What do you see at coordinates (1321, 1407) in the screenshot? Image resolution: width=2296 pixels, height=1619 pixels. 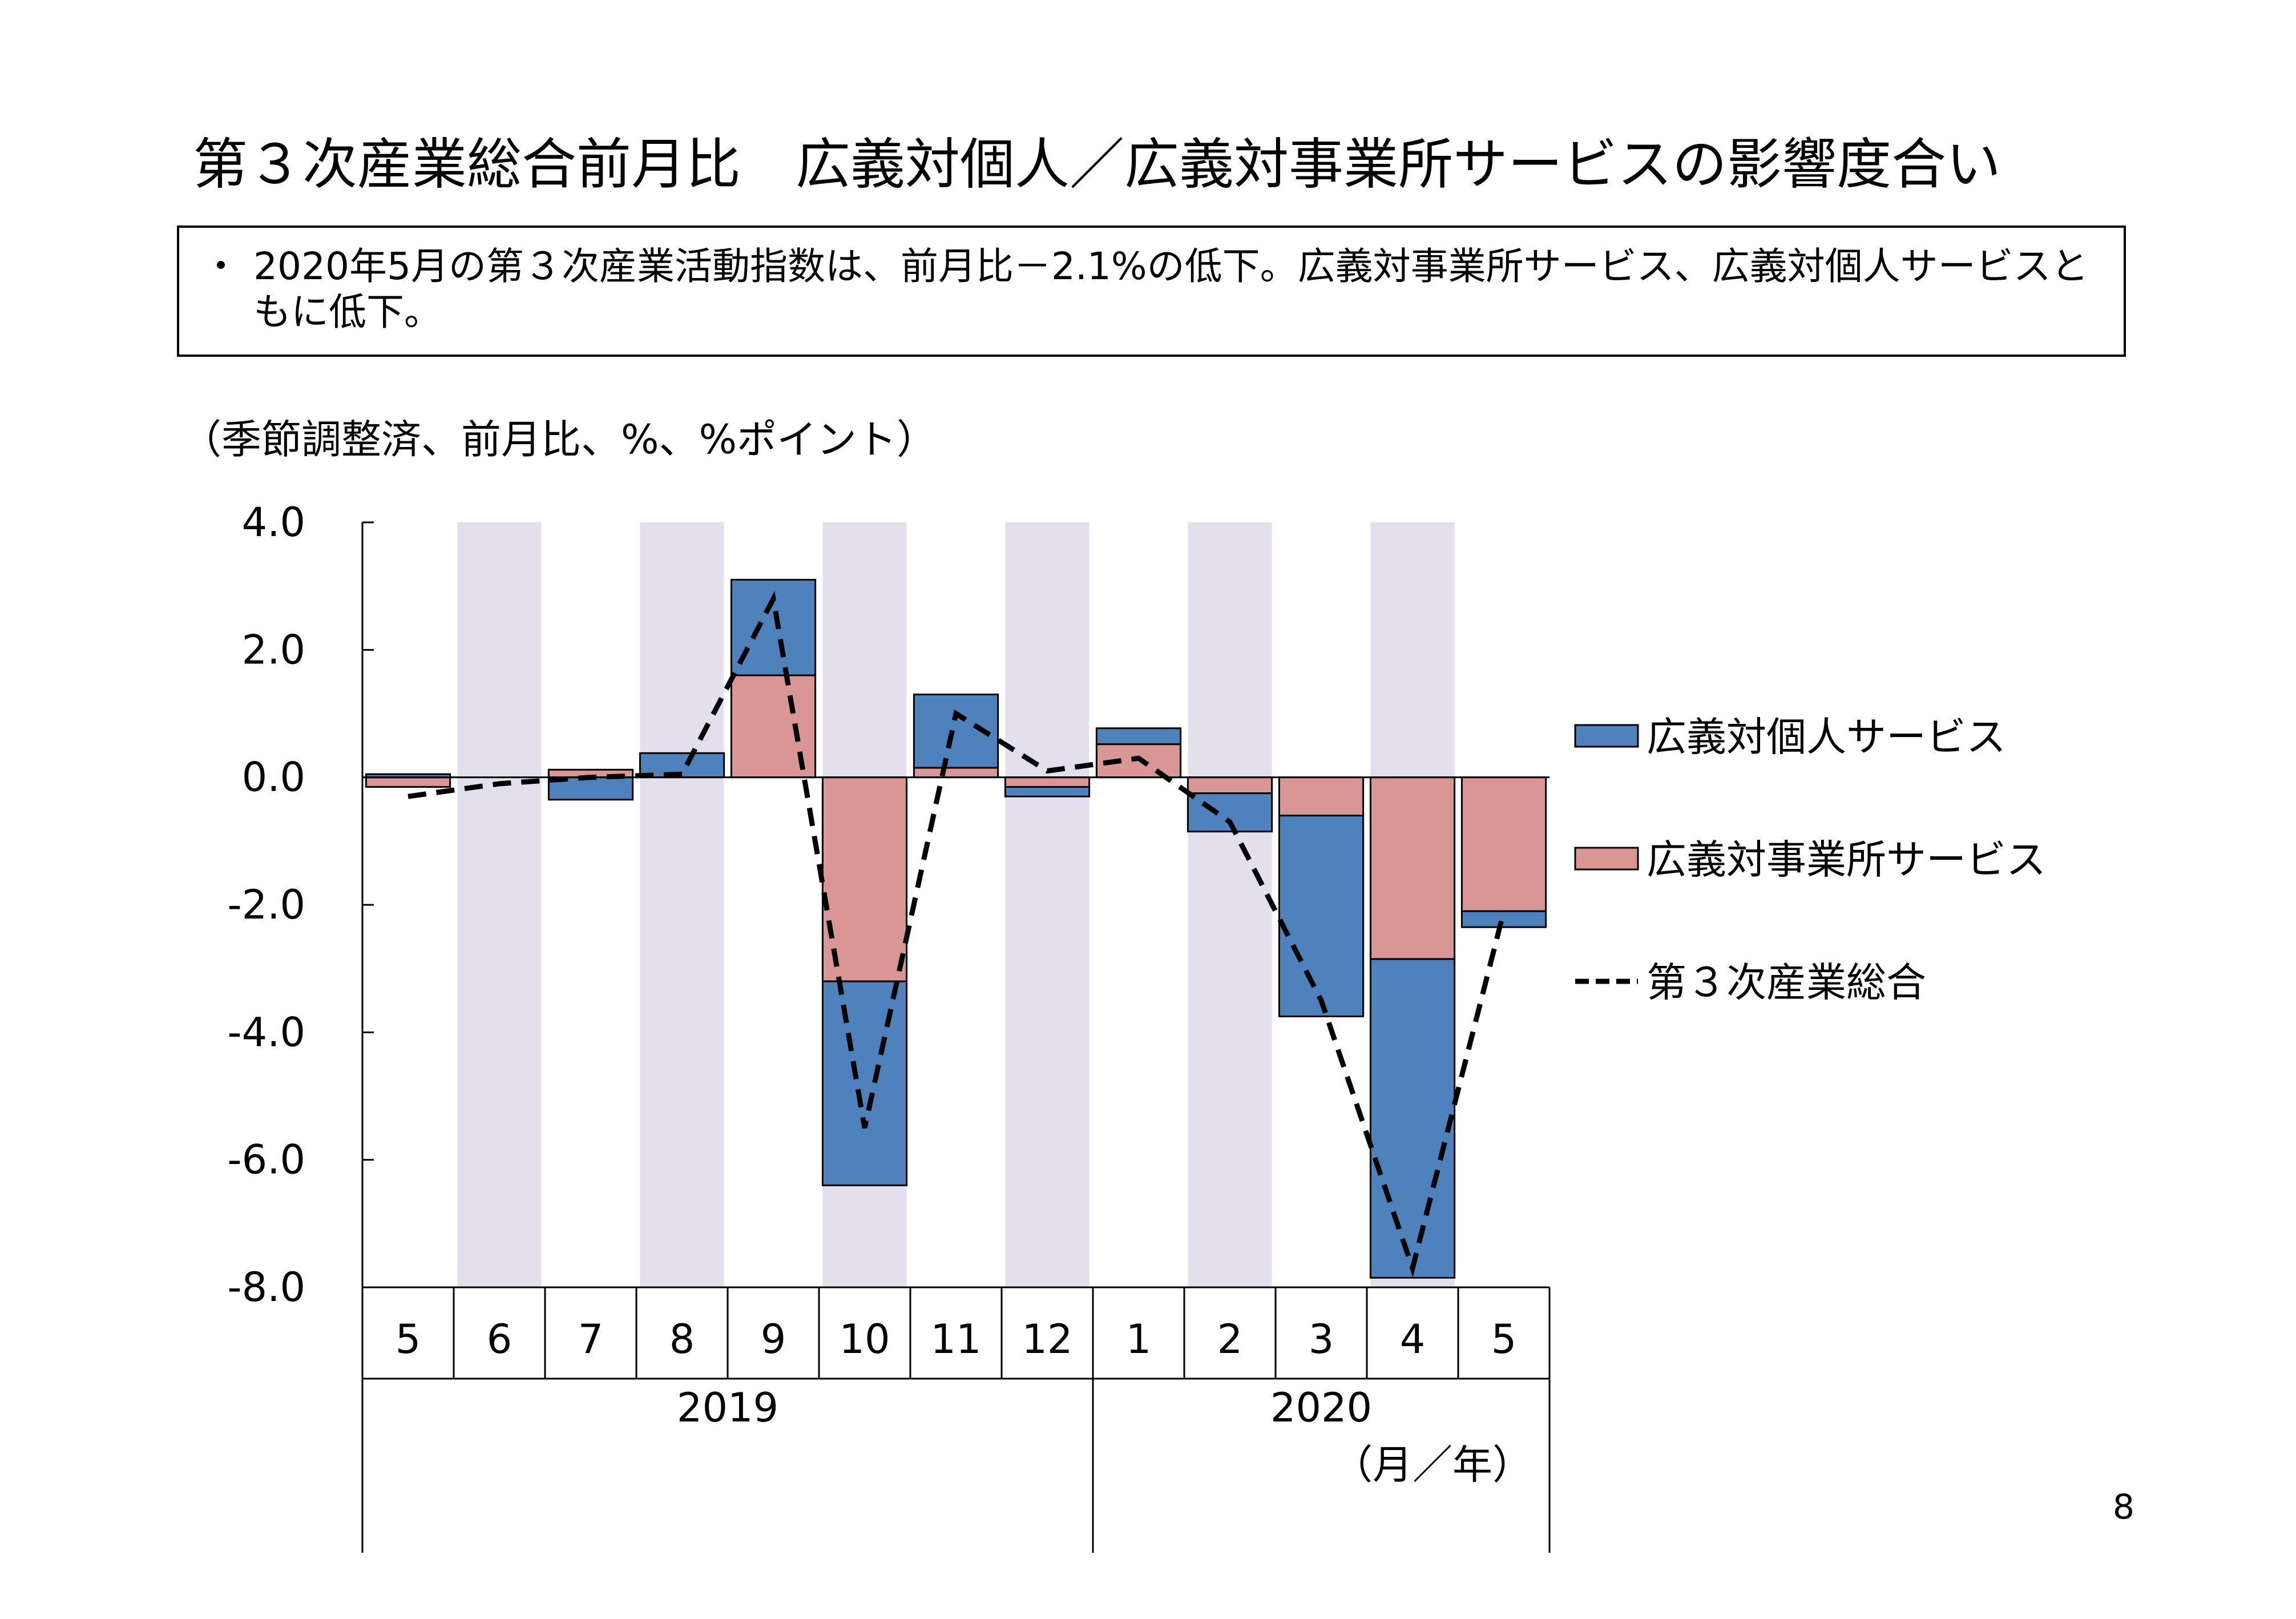 I see `year-label-2020: 2020` at bounding box center [1321, 1407].